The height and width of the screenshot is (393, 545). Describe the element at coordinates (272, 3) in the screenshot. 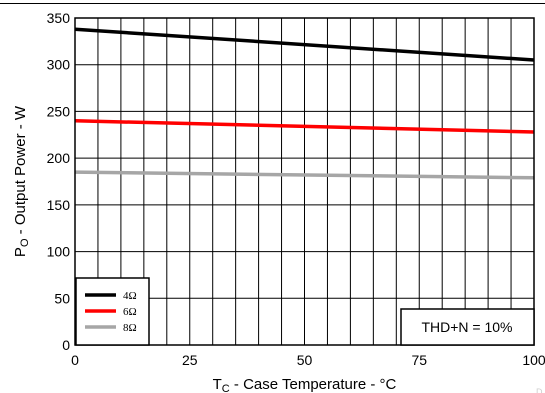

I see `top-rule` at that location.